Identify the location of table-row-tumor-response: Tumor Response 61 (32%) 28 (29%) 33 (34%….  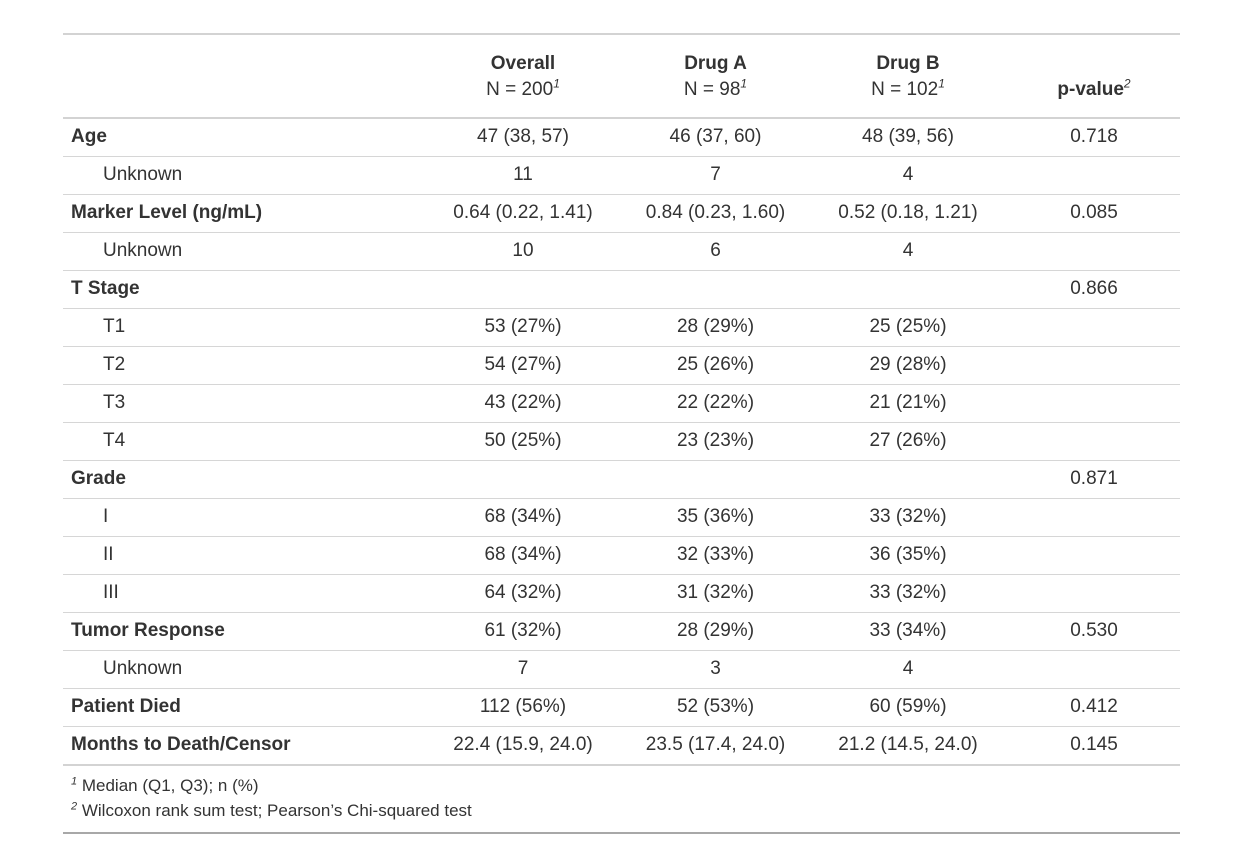
(621, 631).